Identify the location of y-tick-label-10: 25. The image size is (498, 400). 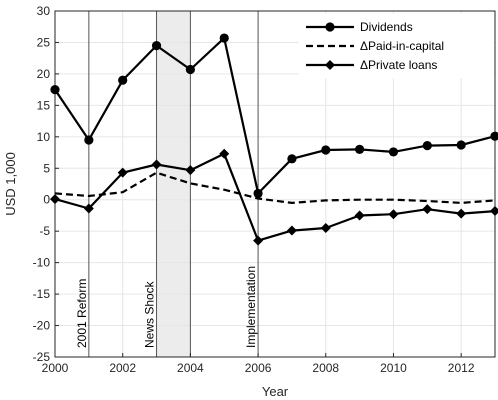
(44, 42).